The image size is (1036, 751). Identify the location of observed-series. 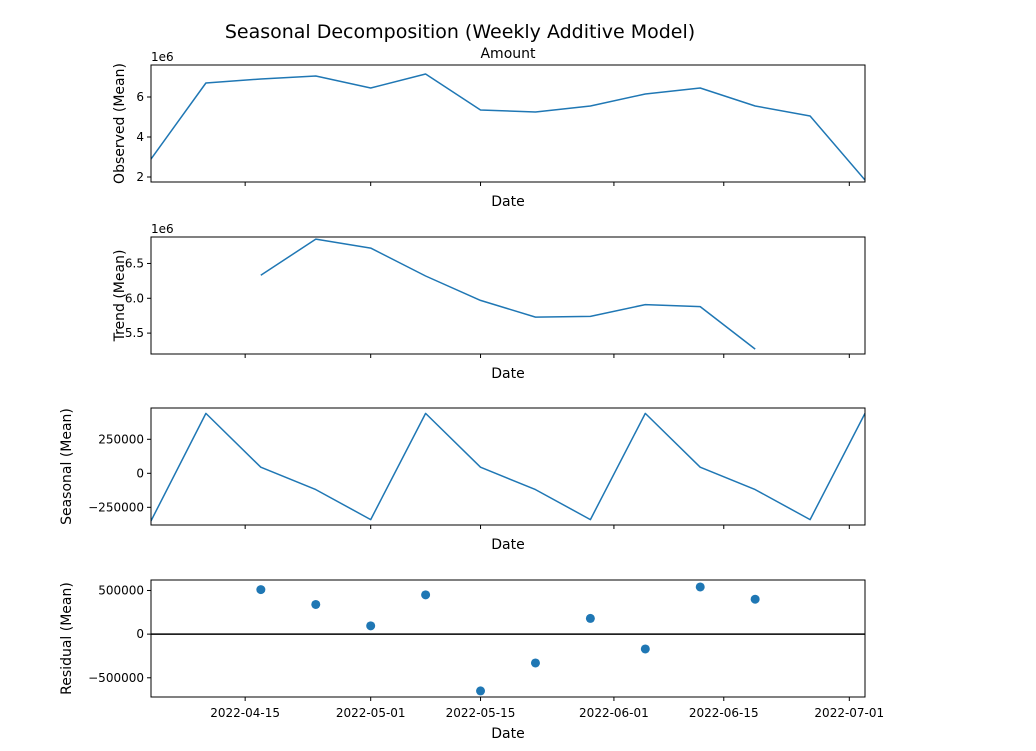
(508, 127).